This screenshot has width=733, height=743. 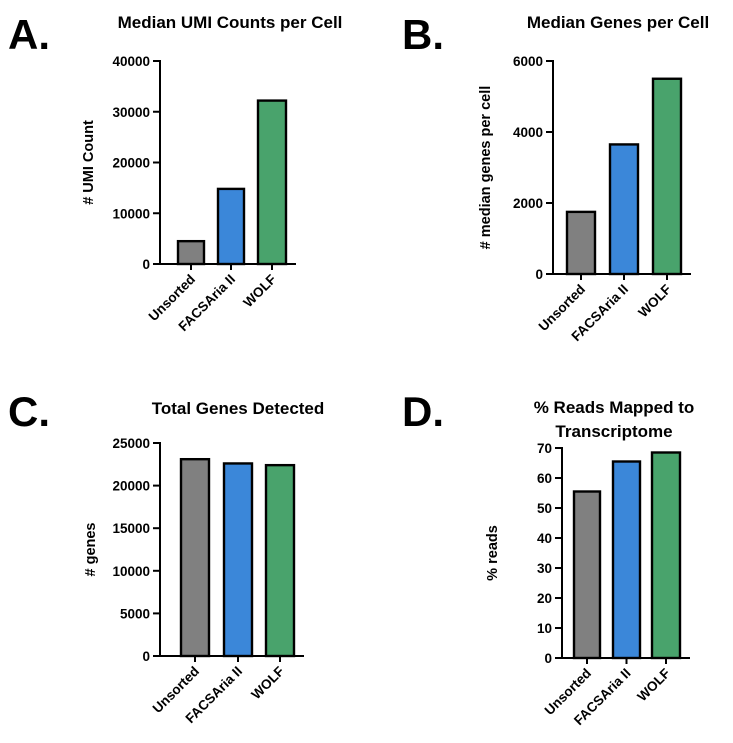 What do you see at coordinates (613, 431) in the screenshot?
I see `chart-title-d-line2: Transcriptome` at bounding box center [613, 431].